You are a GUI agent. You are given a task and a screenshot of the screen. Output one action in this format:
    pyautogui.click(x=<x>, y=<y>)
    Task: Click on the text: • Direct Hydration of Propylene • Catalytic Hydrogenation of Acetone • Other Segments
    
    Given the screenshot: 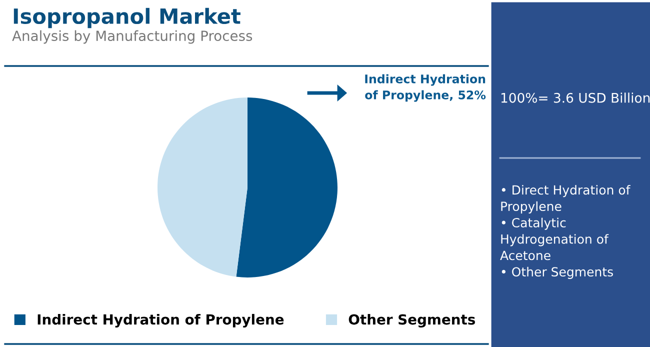 What is the action you would take?
    pyautogui.click(x=565, y=232)
    